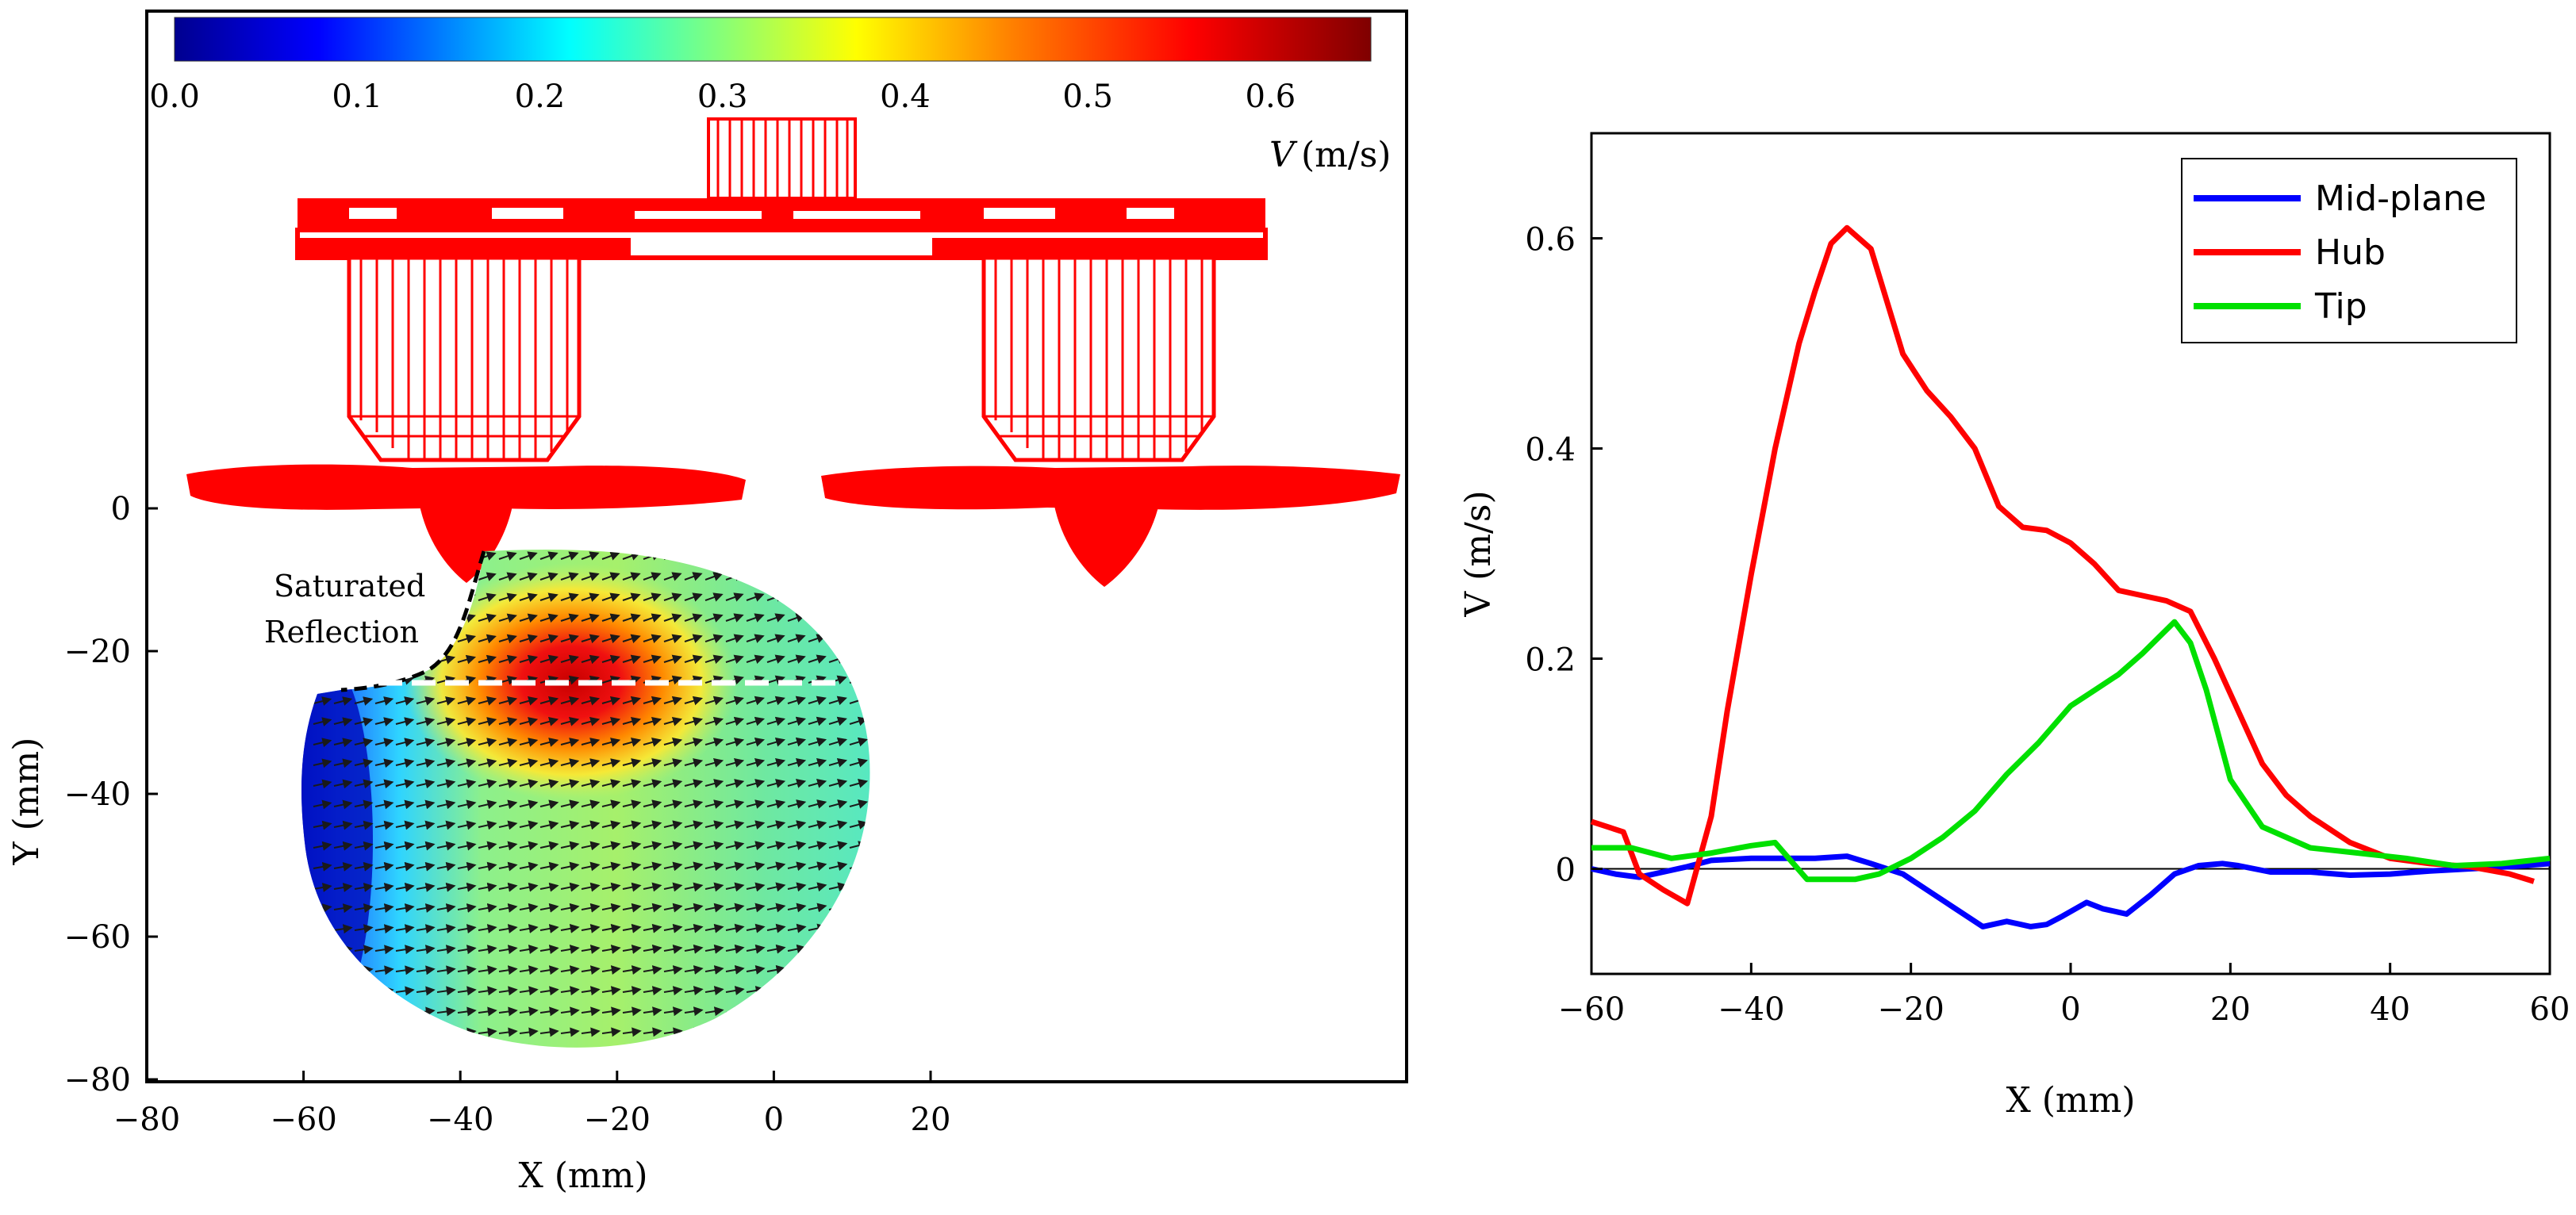  What do you see at coordinates (146, 1120) in the screenshot?
I see `left-x-tick-label: −80` at bounding box center [146, 1120].